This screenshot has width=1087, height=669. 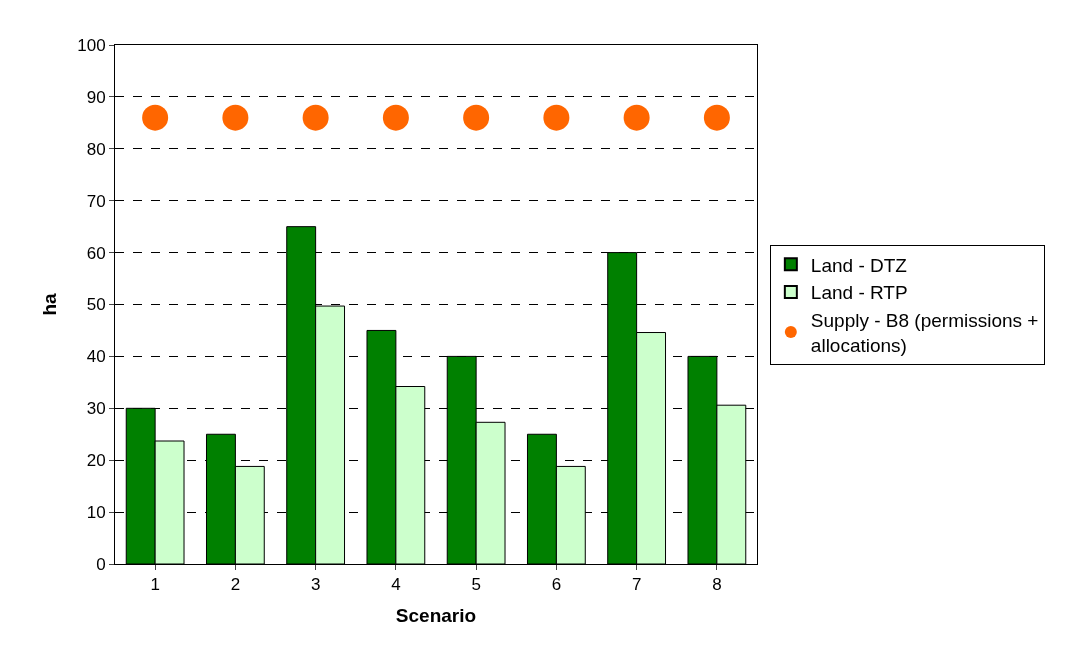 I want to click on y-tick-label: 60, so click(x=96, y=253).